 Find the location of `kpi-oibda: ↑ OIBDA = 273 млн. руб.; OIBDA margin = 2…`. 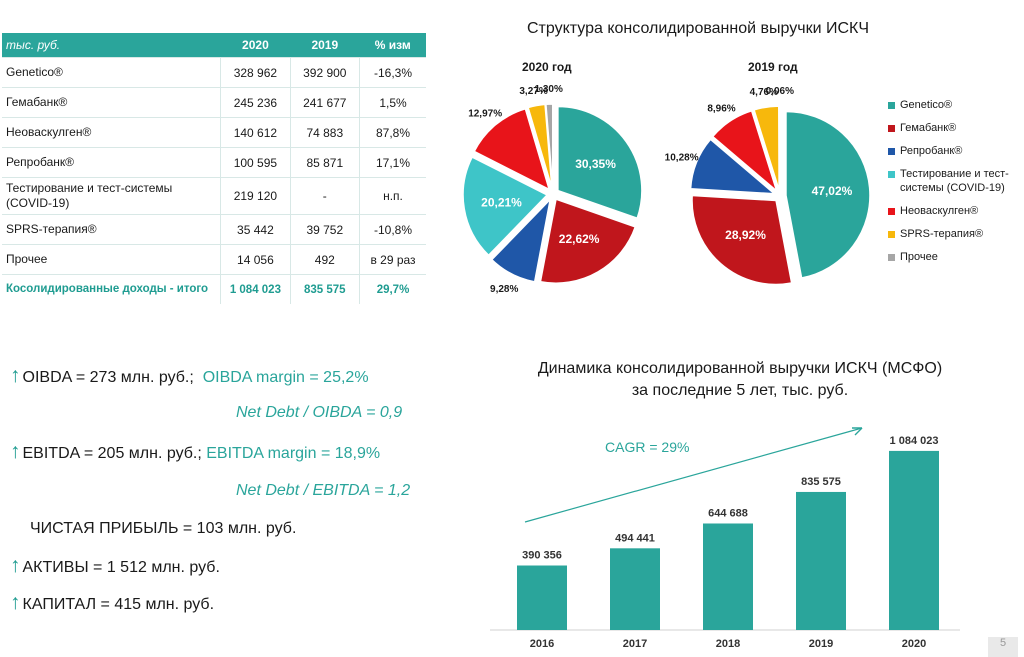

kpi-oibda: ↑ OIBDA = 273 млн. руб.; OIBDA margin = 2… is located at coordinates (189, 376).